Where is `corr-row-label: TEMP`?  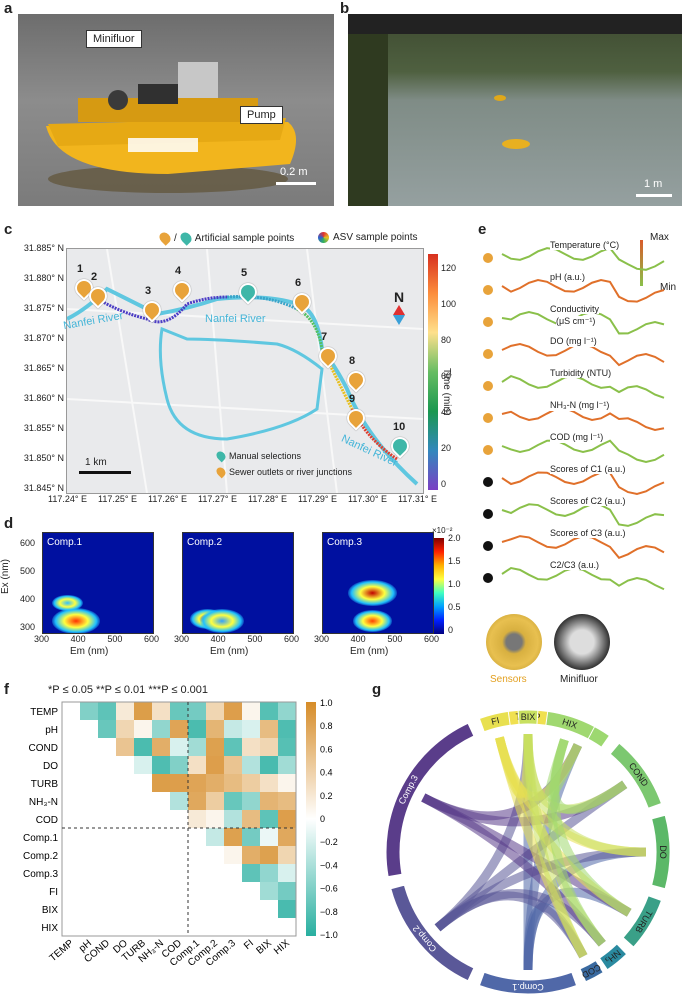
corr-row-label: TEMP is located at coordinates (44, 712).